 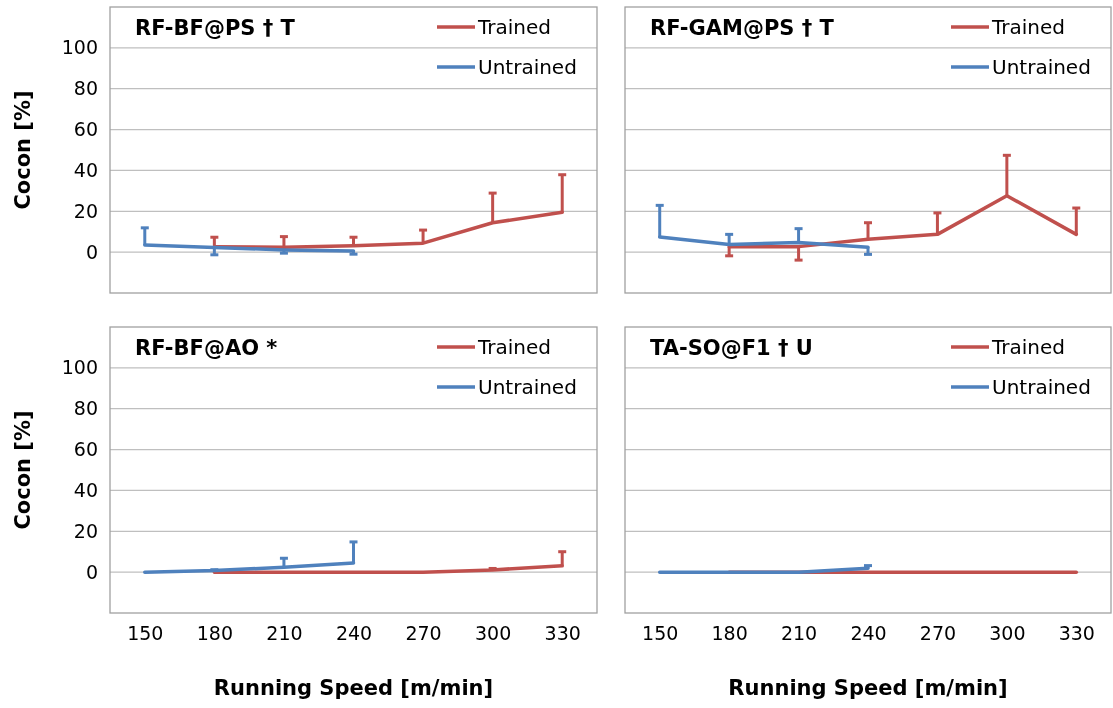 I want to click on chart-title: RF-GAM@PS † T, so click(x=742, y=28).